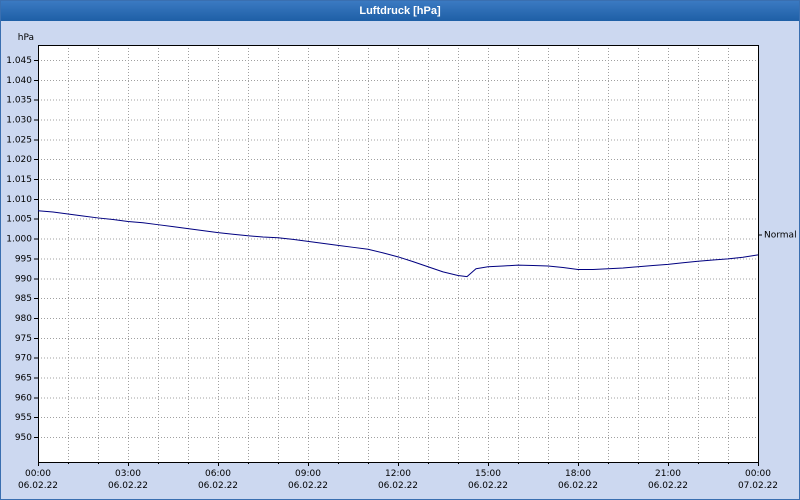  I want to click on x-tick-time-label: 21:00, so click(668, 474).